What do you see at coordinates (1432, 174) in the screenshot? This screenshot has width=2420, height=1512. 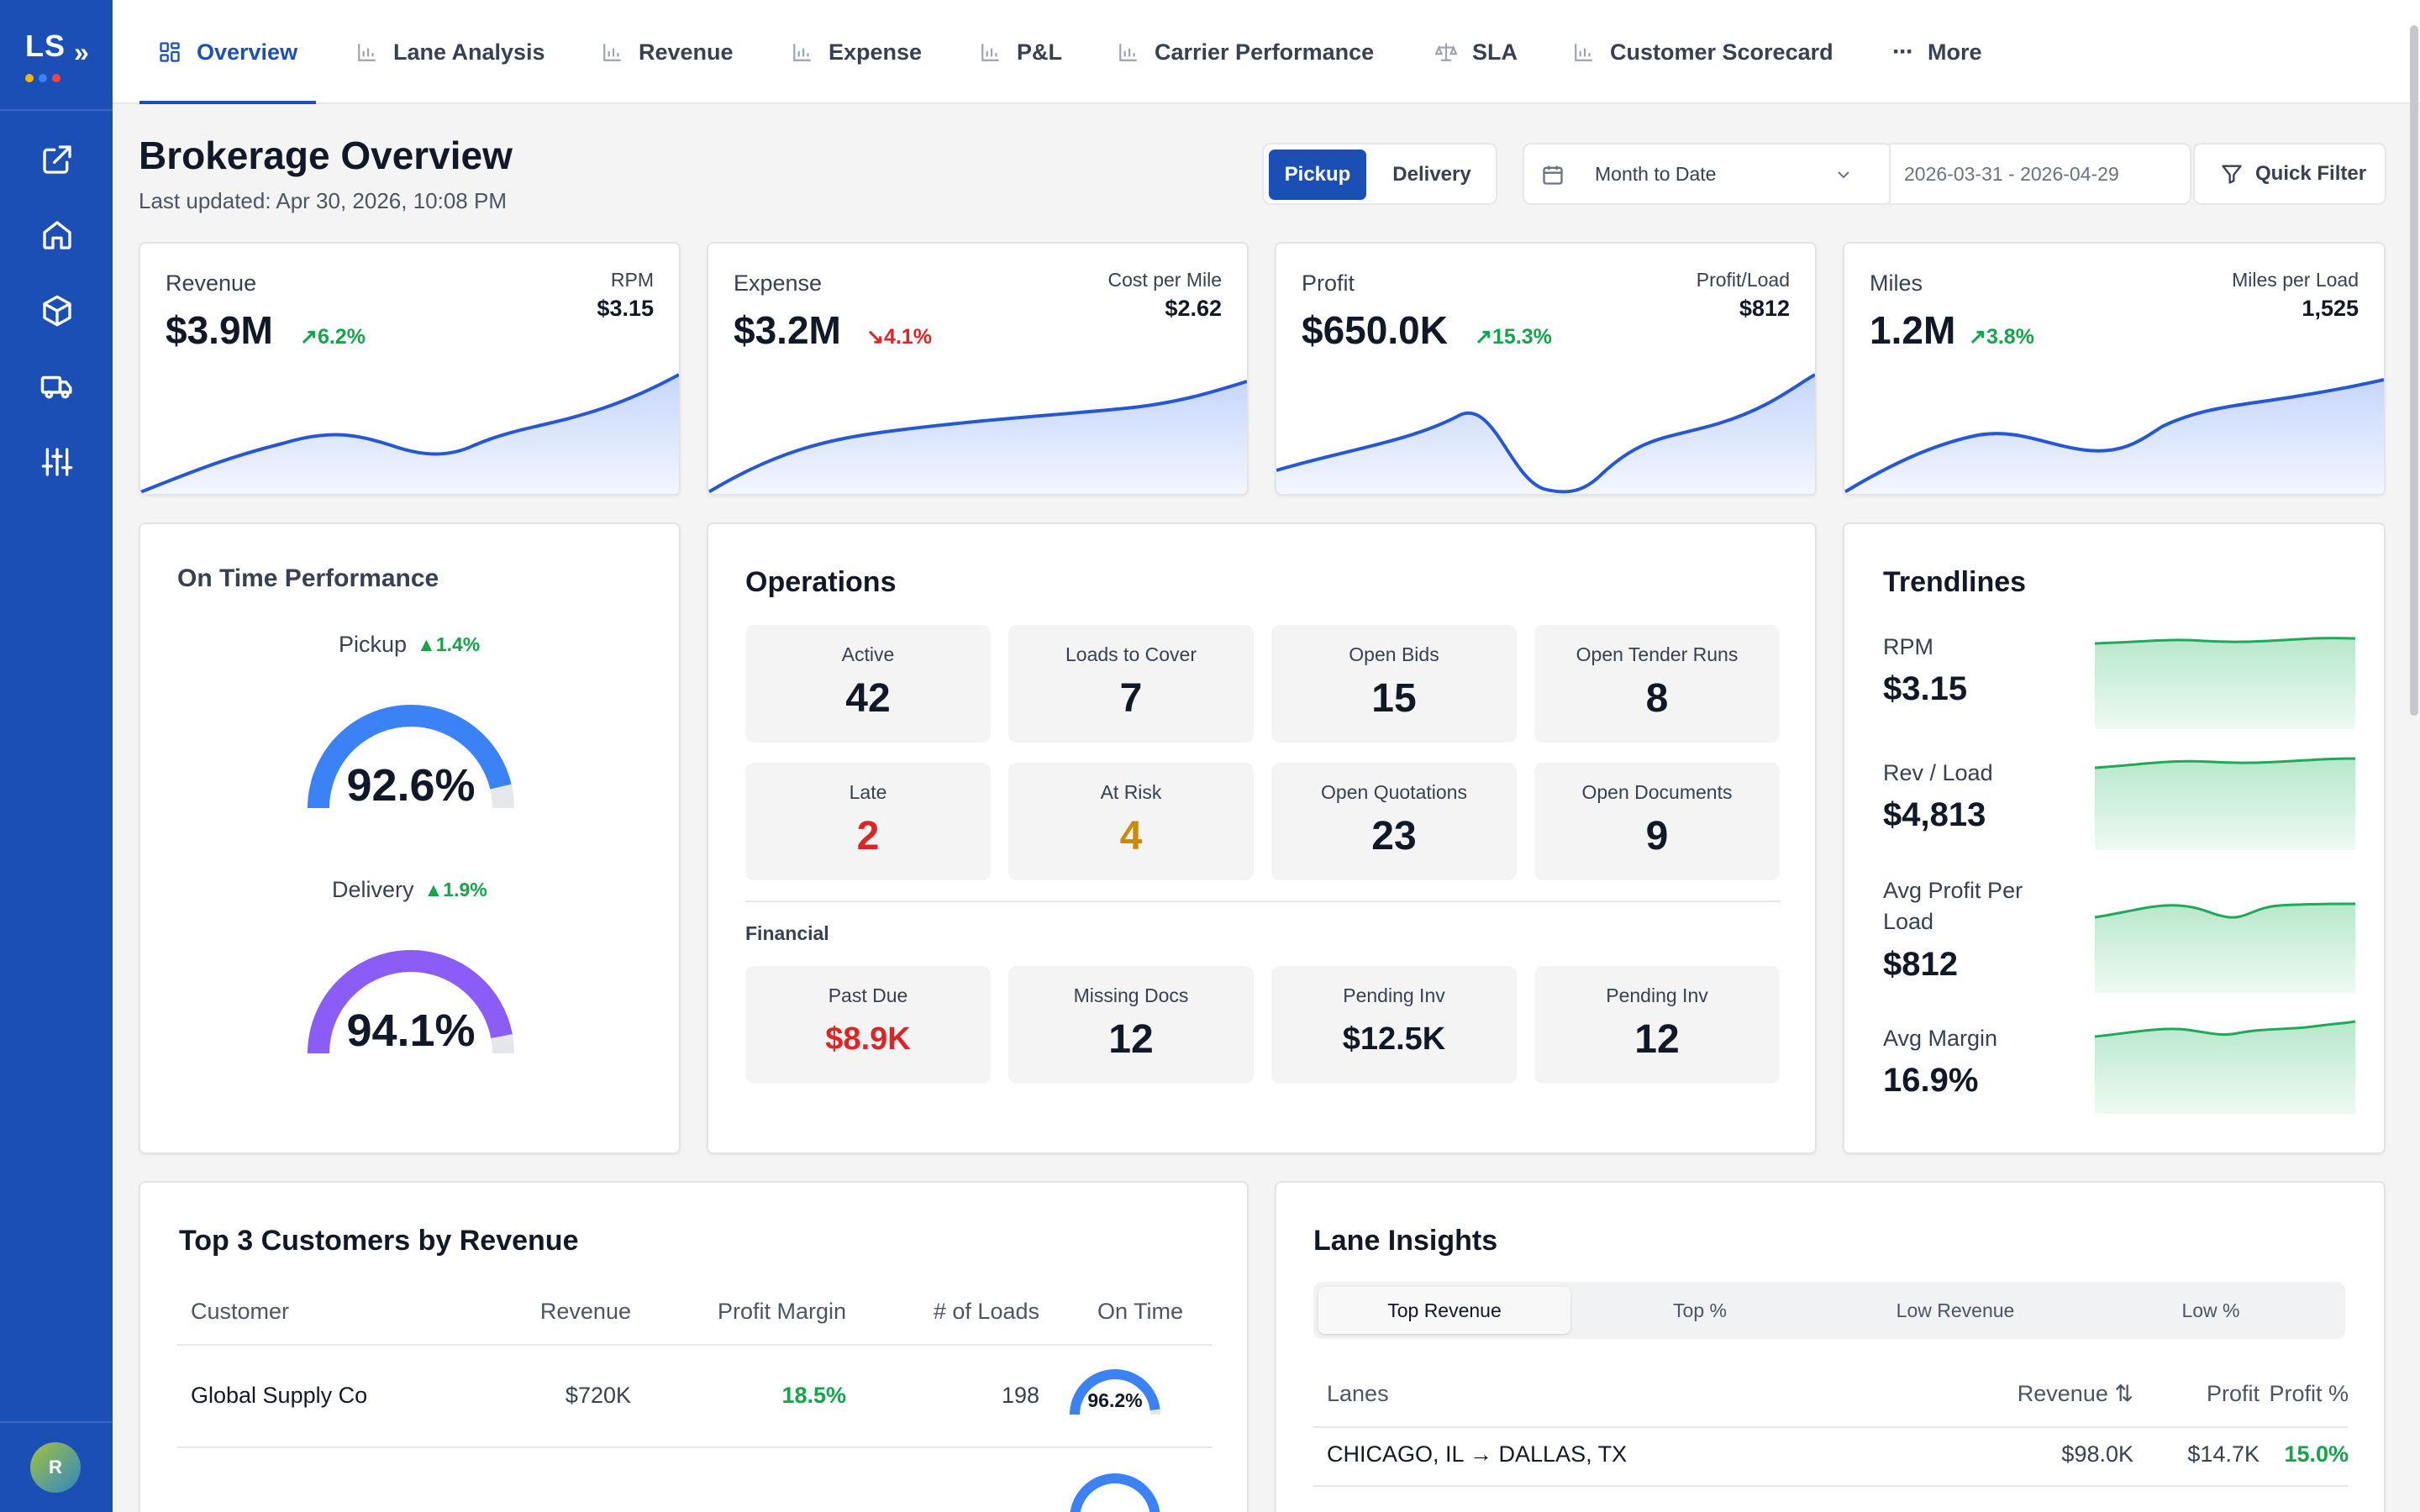 I see `delivery-button: Delivery` at bounding box center [1432, 174].